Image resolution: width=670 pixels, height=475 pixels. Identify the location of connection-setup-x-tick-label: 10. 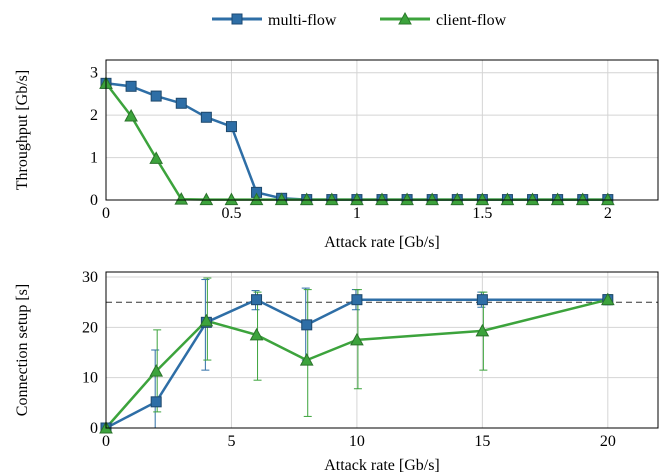
(357, 441).